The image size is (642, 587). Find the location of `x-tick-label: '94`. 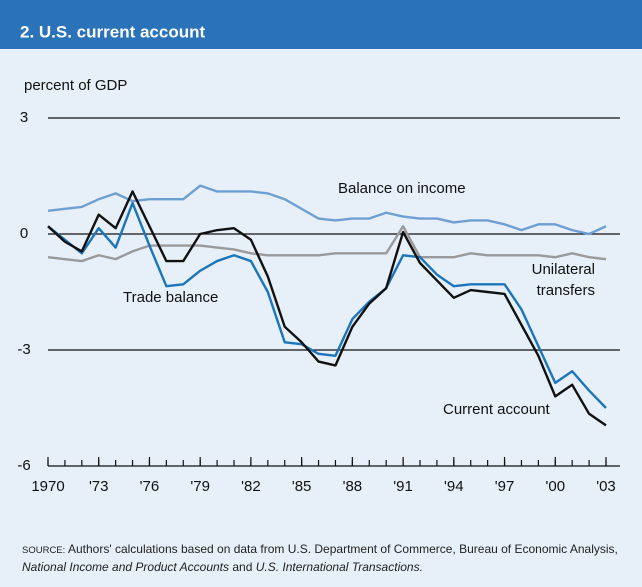

x-tick-label: '94 is located at coordinates (454, 486).